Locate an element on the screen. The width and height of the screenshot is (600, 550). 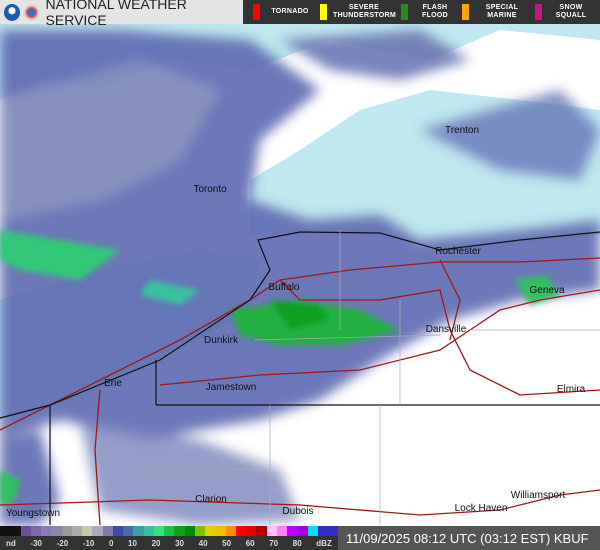
city-label: Dunkirk is located at coordinates (221, 340).